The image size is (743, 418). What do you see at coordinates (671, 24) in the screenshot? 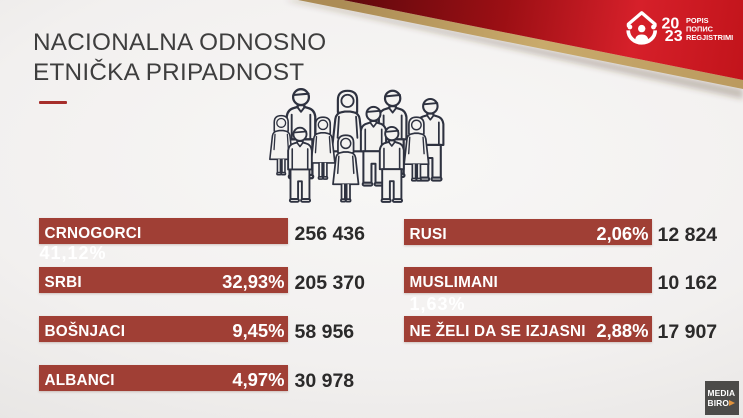
I see `svg-text: 20` at bounding box center [671, 24].